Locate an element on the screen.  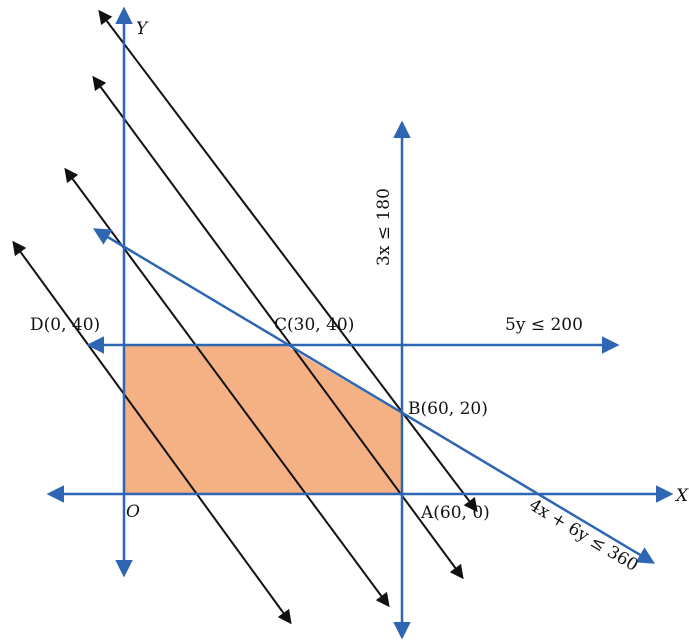
x-axis-label: X is located at coordinates (681, 496).